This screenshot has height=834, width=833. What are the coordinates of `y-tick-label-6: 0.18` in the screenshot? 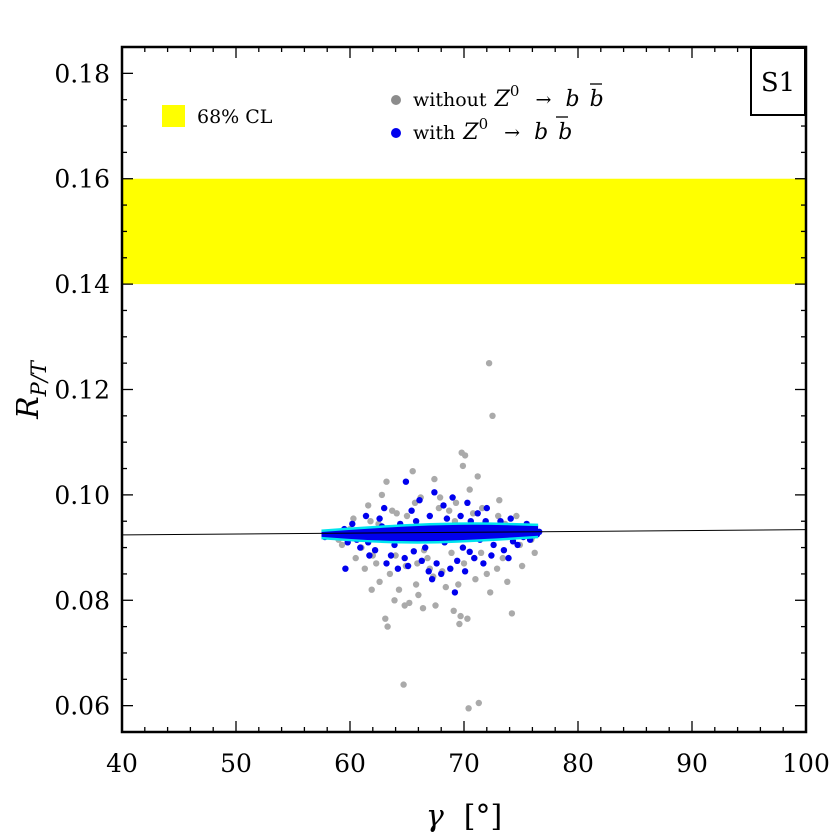 It's located at (82, 73).